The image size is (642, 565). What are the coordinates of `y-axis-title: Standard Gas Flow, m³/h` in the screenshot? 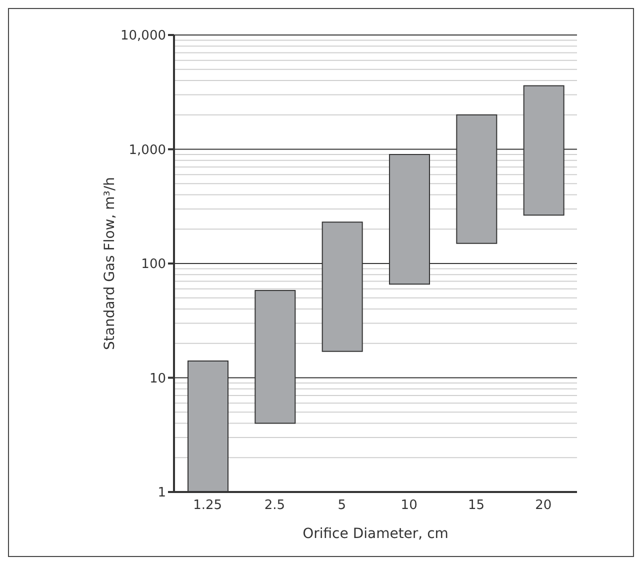 It's located at (110, 263).